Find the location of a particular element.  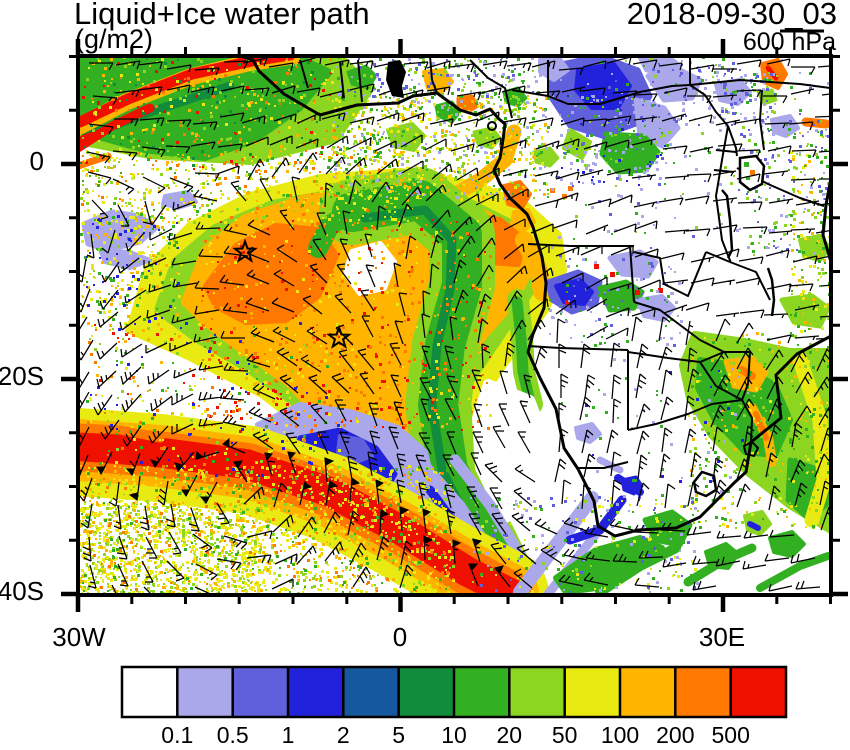

svg-text: 20S is located at coordinates (22, 376).